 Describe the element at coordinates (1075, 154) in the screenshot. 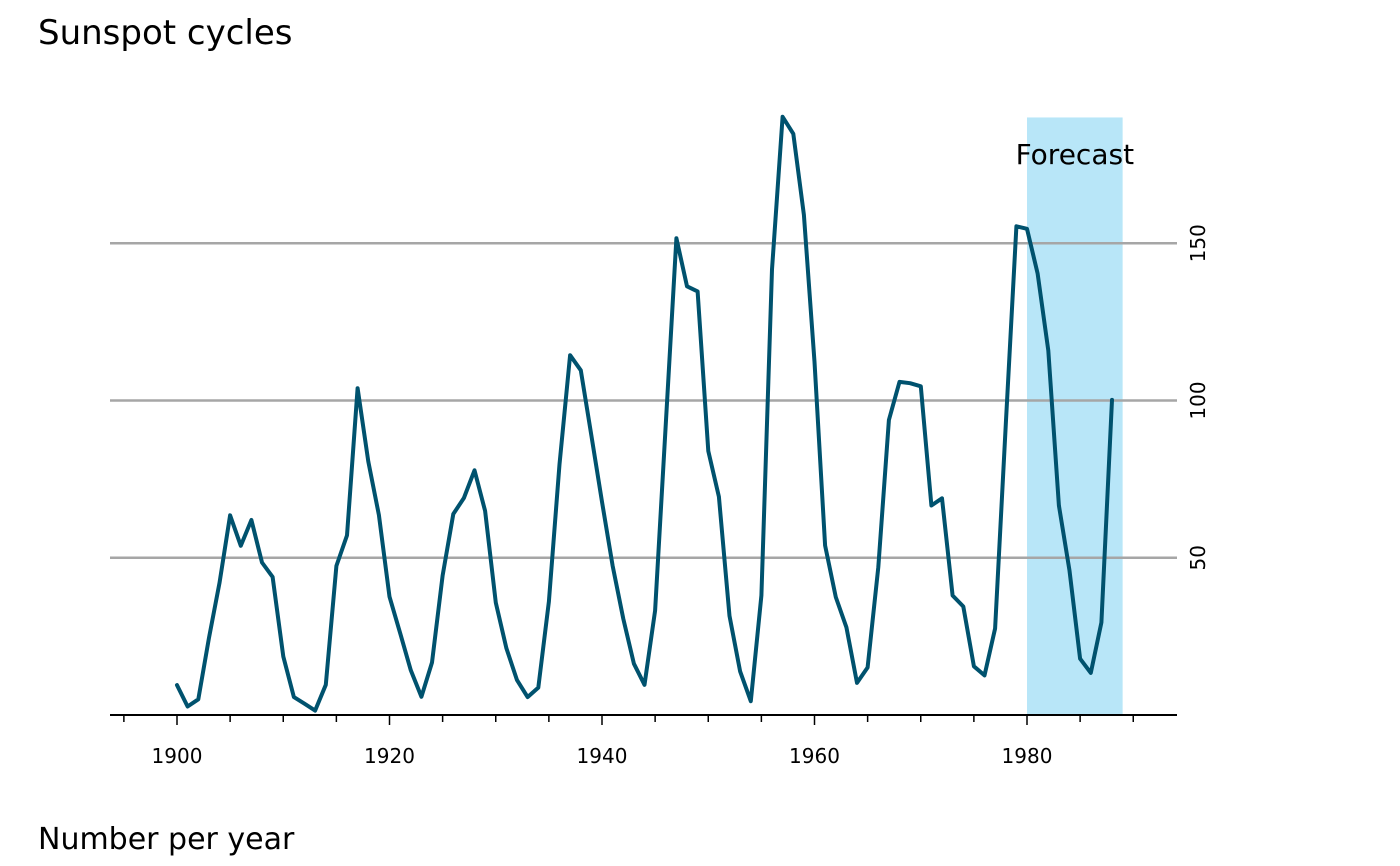

I see `forecast-label: Forecast` at that location.